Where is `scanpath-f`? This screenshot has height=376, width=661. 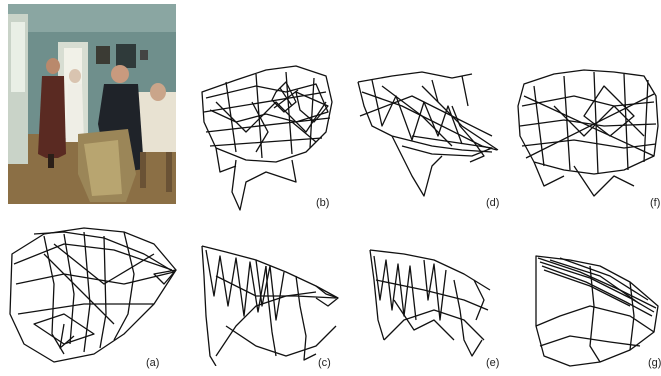
scanpath-f is located at coordinates (587, 136).